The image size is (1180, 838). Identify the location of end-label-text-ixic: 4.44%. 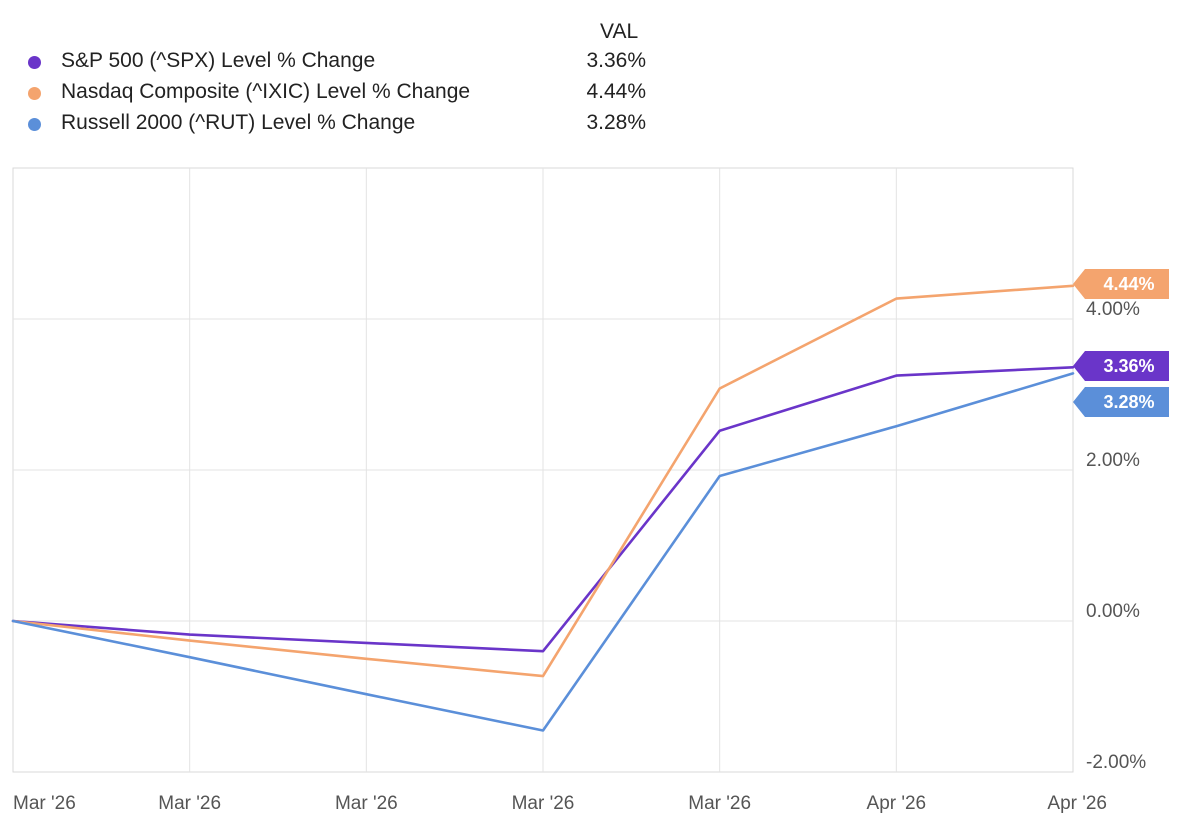
(1128, 284).